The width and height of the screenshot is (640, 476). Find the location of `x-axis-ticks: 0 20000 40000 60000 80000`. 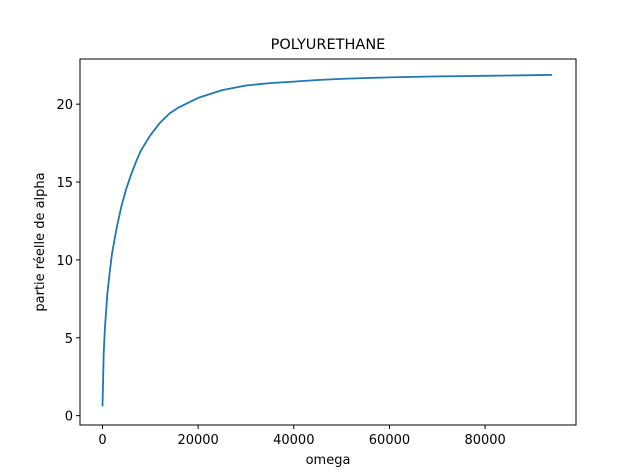

x-axis-ticks: 0 20000 40000 60000 80000 is located at coordinates (302, 436).